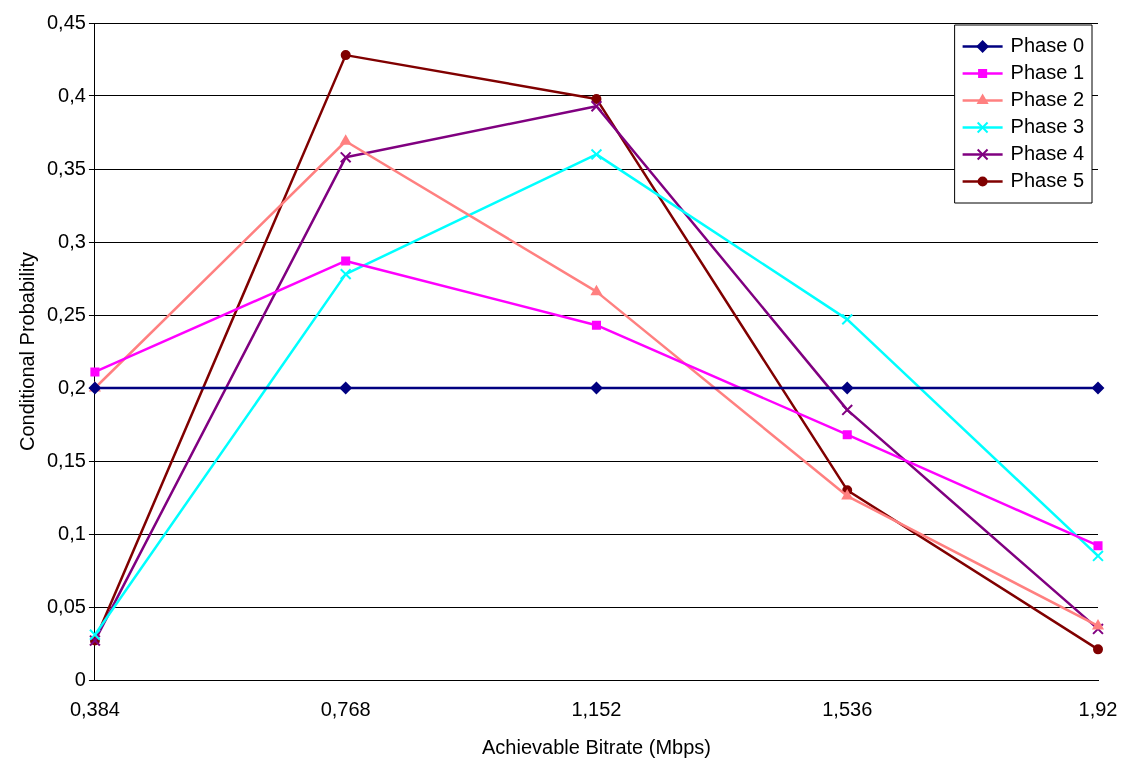  I want to click on legend-label: Phase 4, so click(1047, 153).